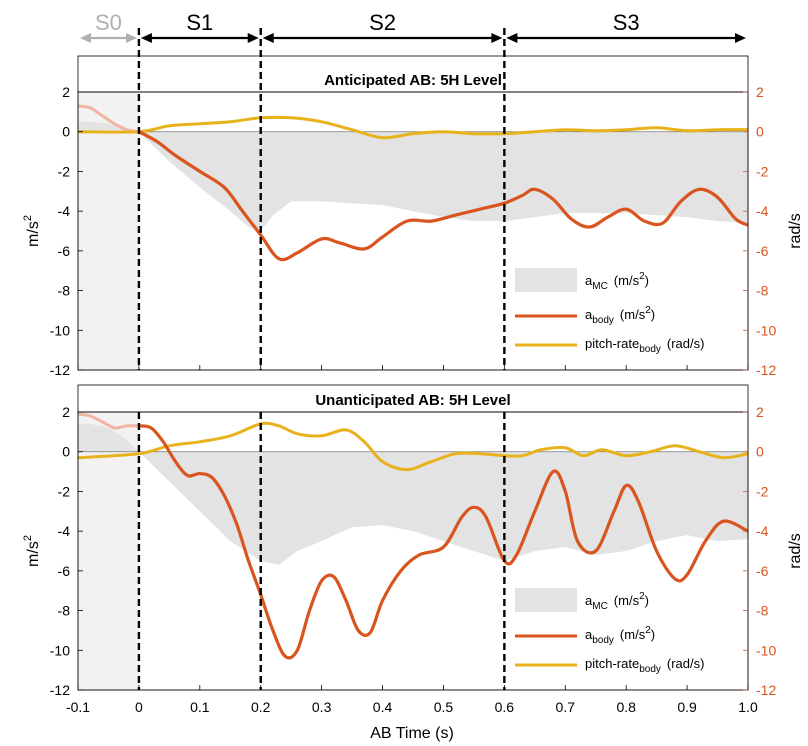  What do you see at coordinates (60, 370) in the screenshot?
I see `y-tick-label: -12` at bounding box center [60, 370].